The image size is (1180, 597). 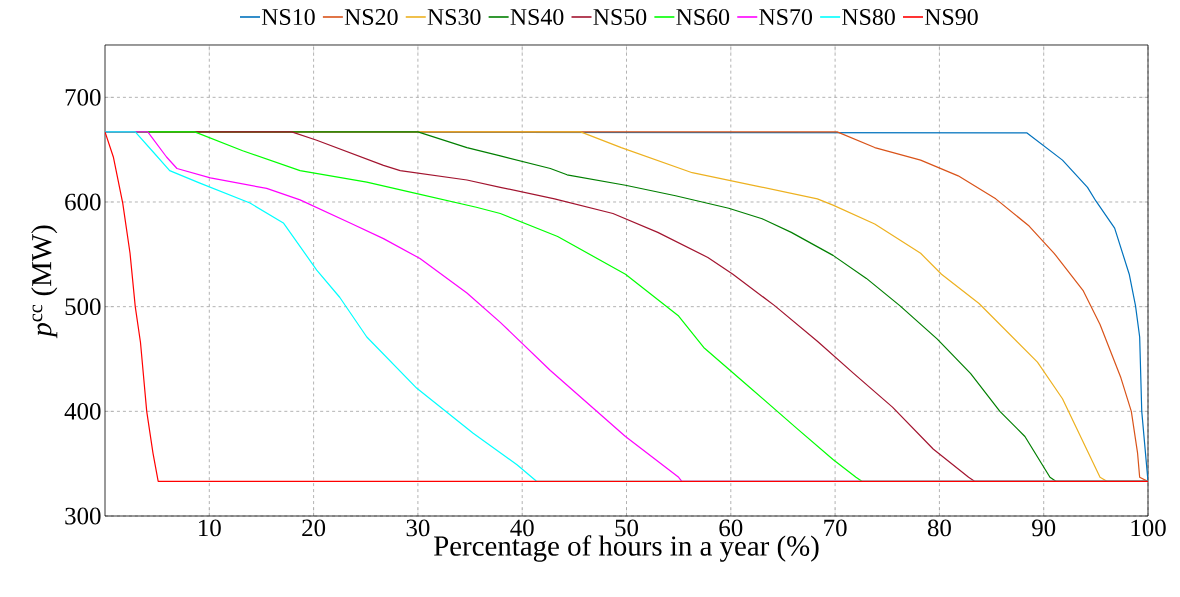 I want to click on x-tick-label: 70, so click(x=835, y=528).